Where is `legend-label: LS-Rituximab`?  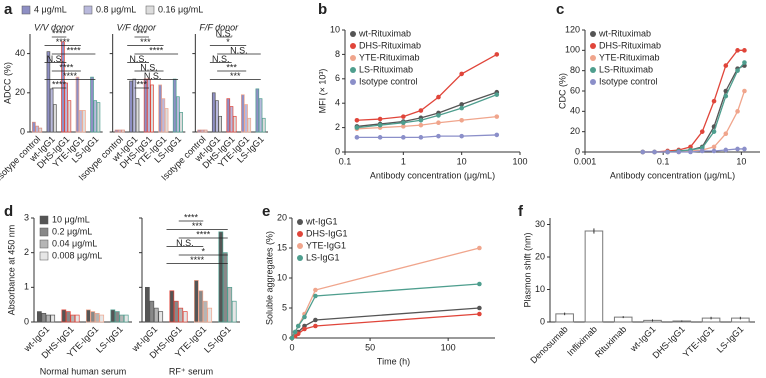
legend-label: LS-Rituximab is located at coordinates (626, 69).